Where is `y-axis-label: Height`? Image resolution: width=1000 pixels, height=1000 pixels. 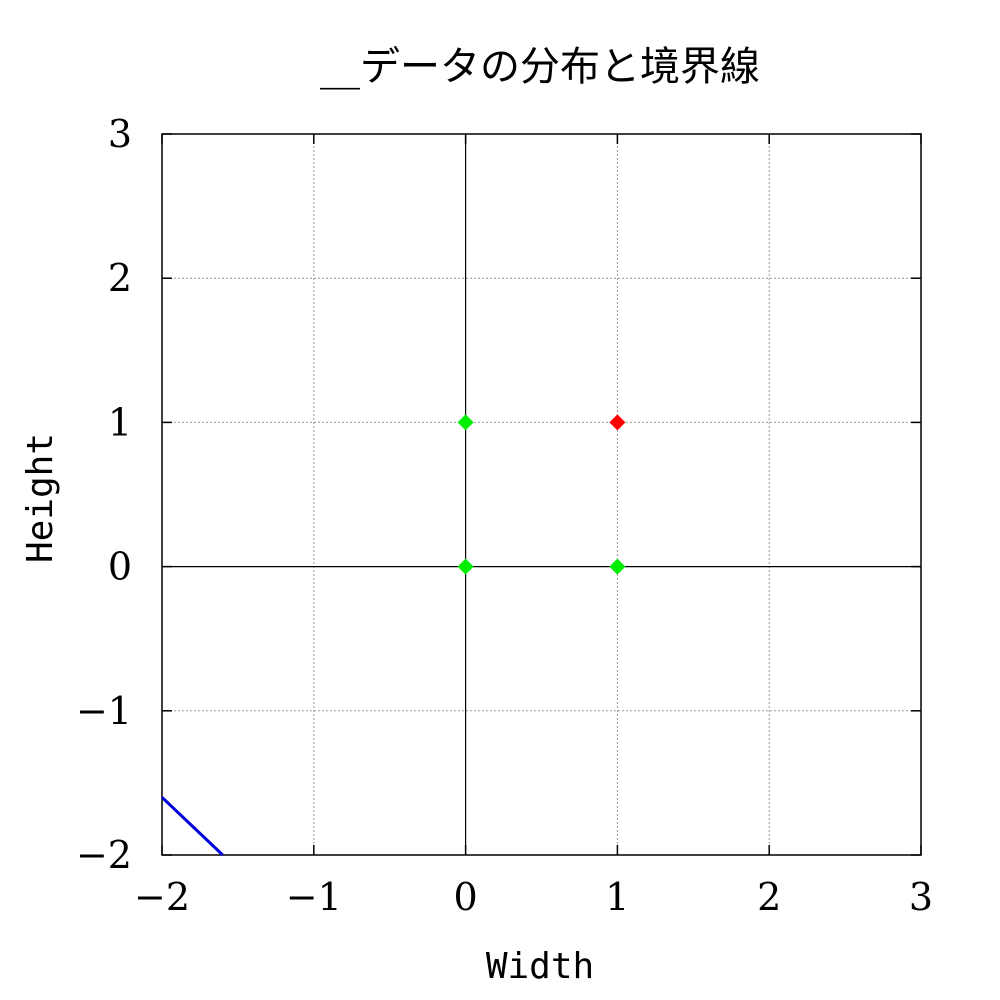 y-axis-label: Height is located at coordinates (40, 498).